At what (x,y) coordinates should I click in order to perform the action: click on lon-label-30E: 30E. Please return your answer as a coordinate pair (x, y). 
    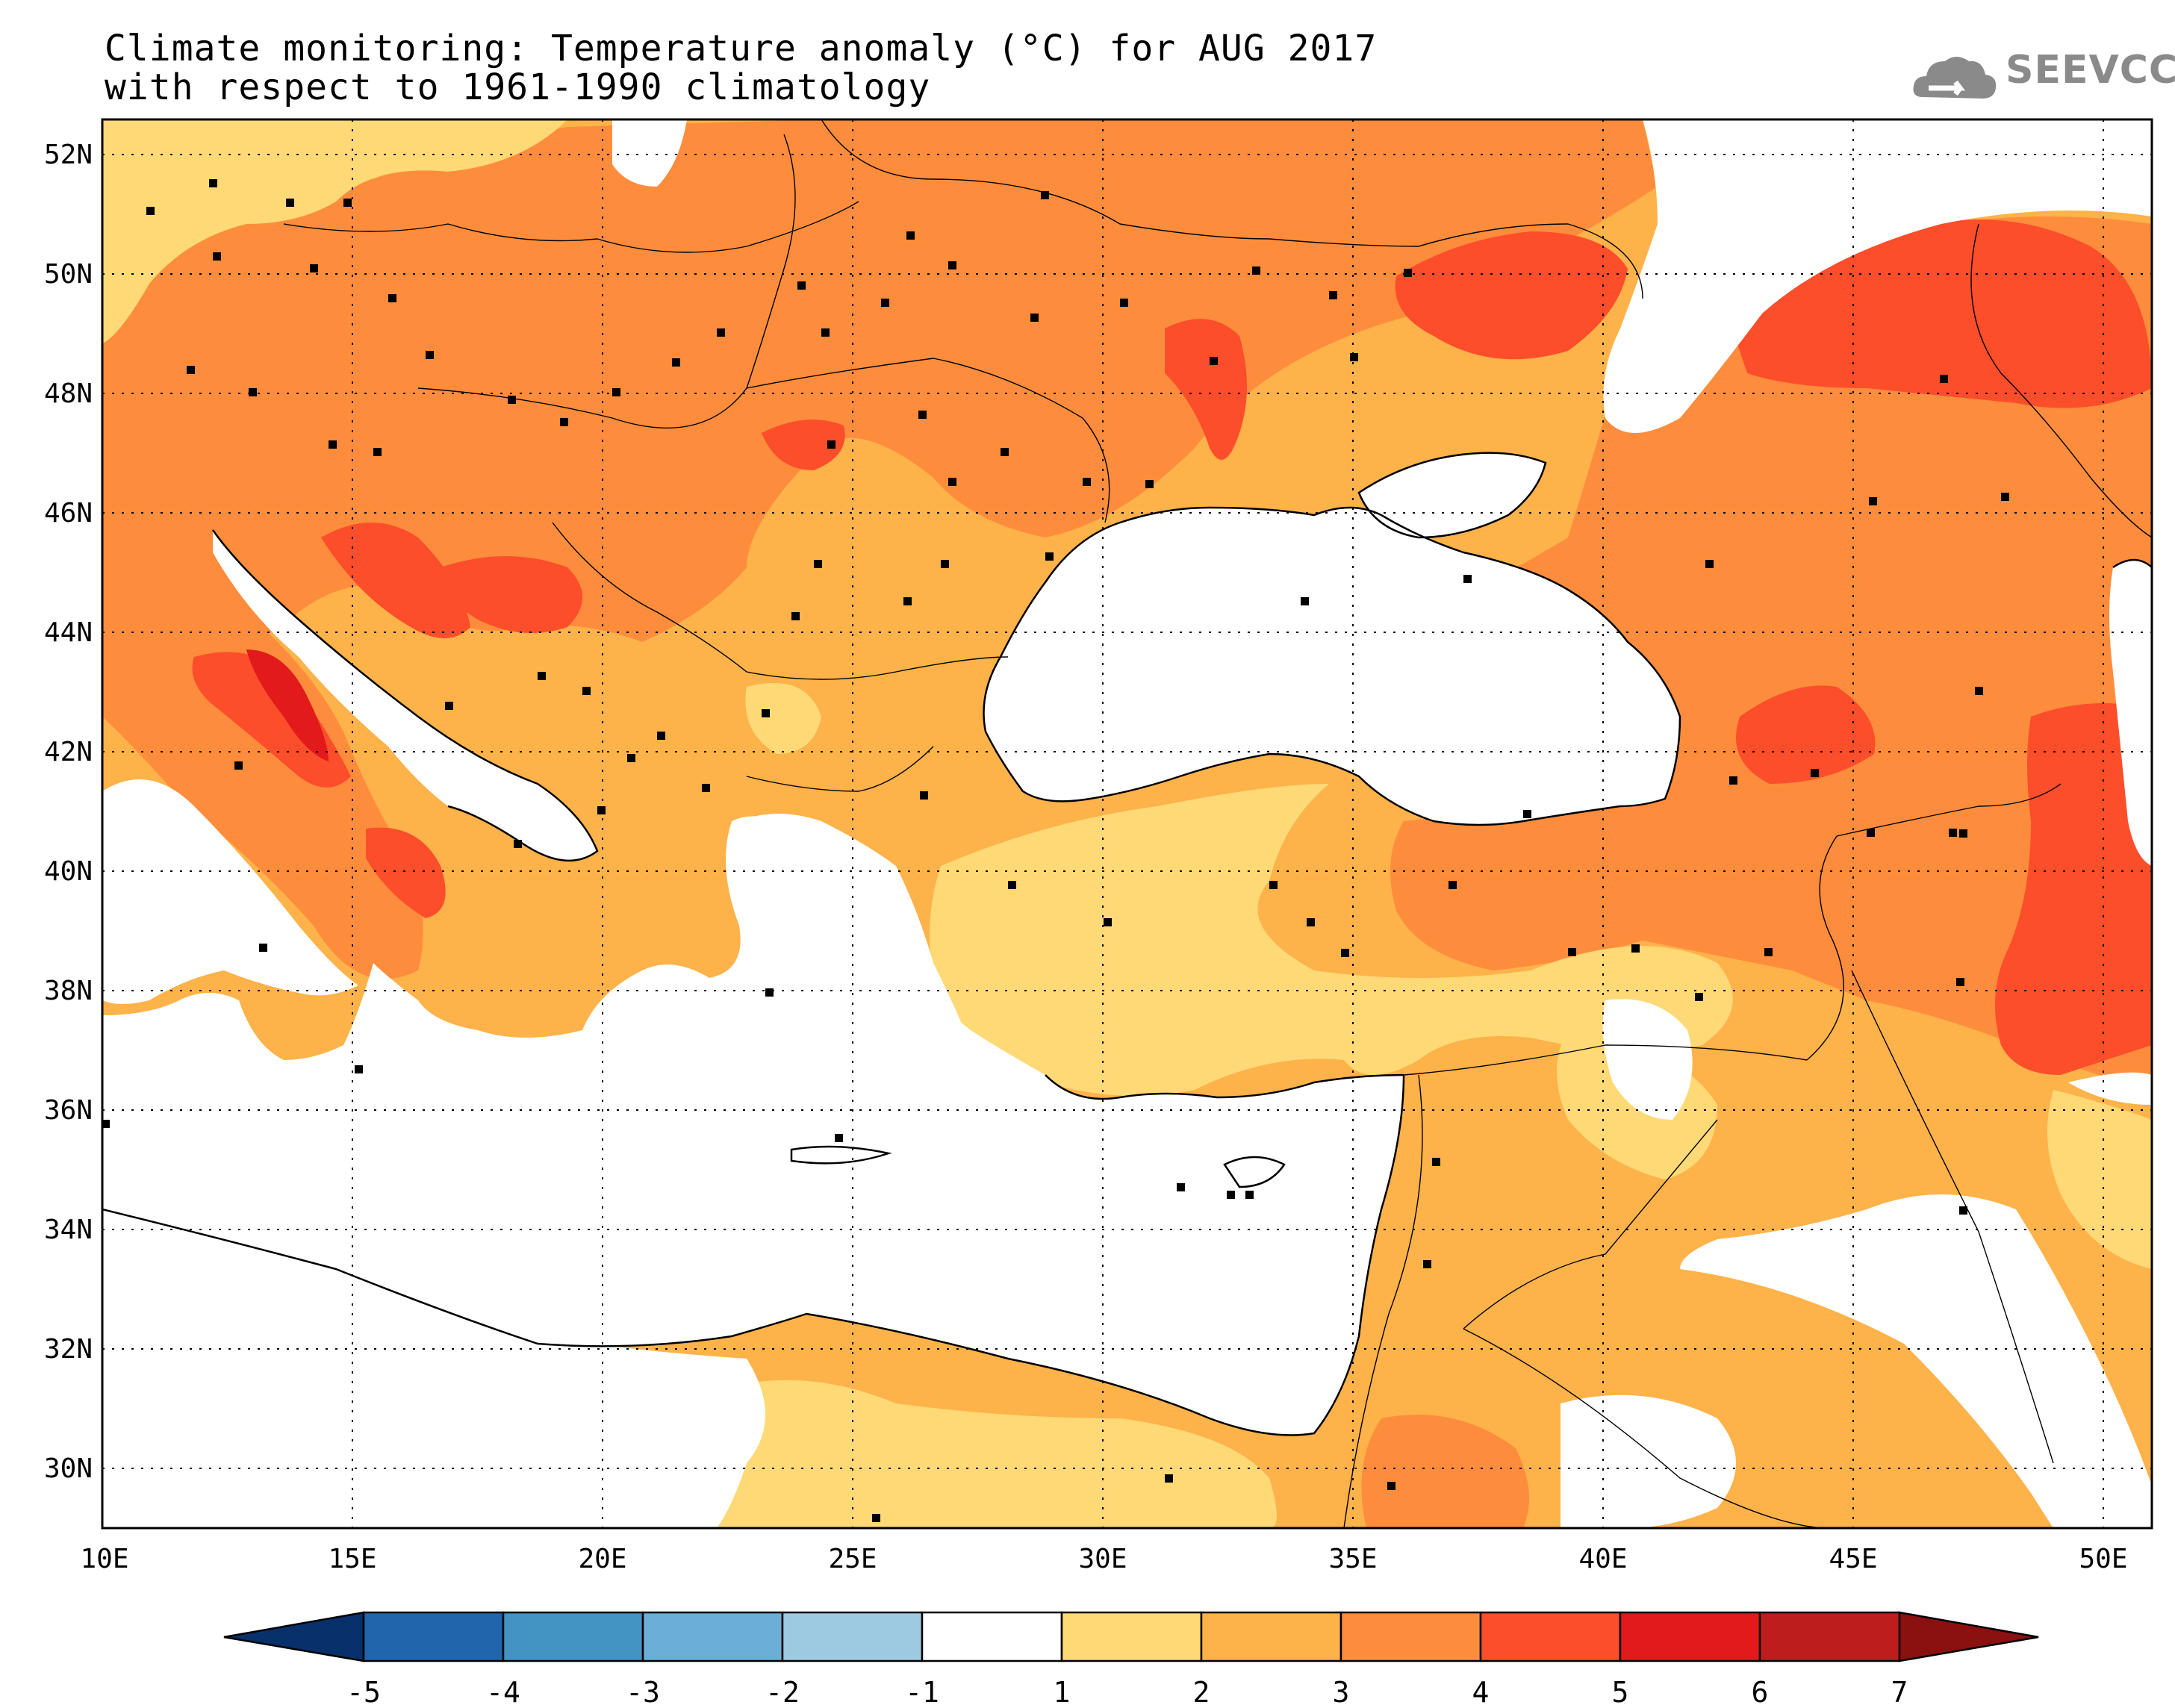
    Looking at the image, I should click on (1102, 1559).